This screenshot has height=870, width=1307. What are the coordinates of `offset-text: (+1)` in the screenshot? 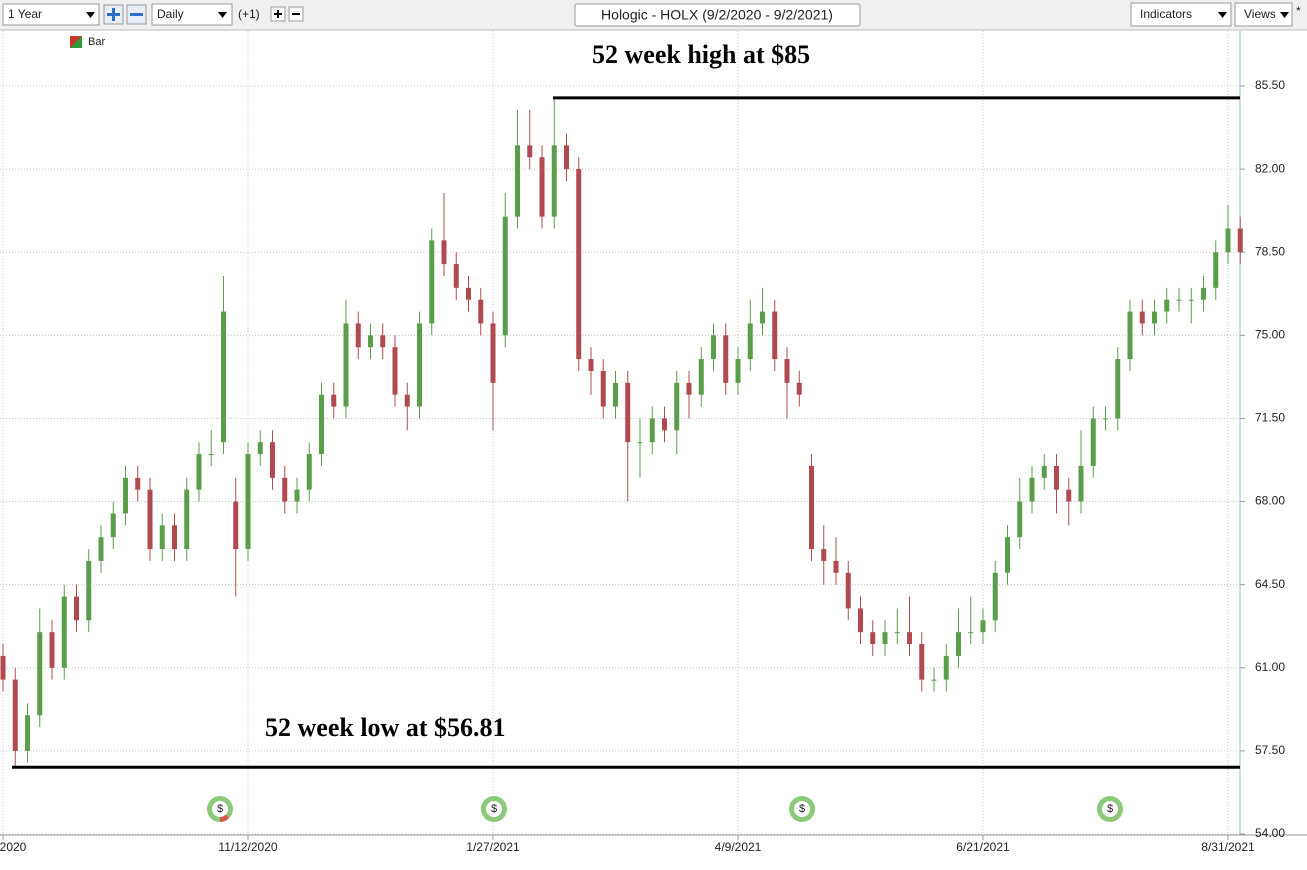 It's located at (249, 14).